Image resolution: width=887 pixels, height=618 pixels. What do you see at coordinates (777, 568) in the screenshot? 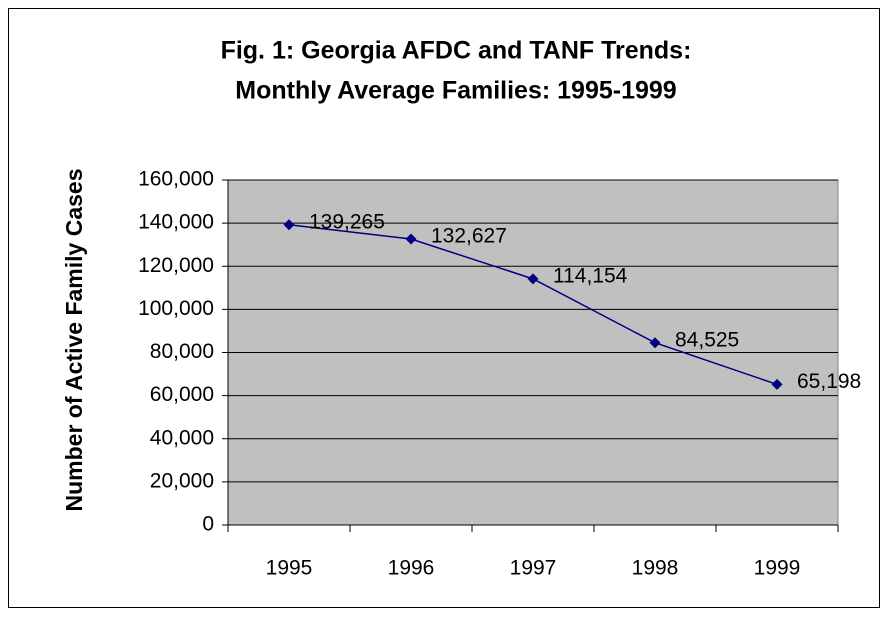
I see `x-tick-label: 1999` at bounding box center [777, 568].